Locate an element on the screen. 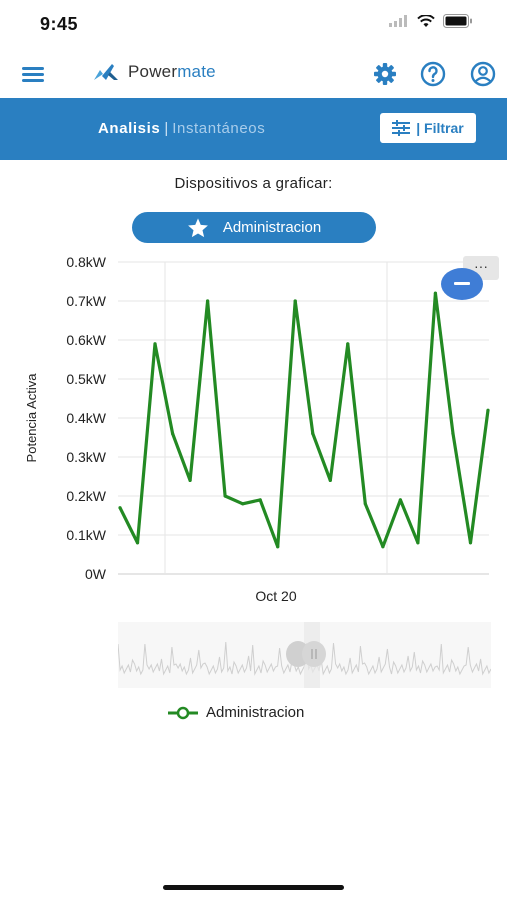 The image size is (507, 900). legend: Administracion is located at coordinates (236, 712).